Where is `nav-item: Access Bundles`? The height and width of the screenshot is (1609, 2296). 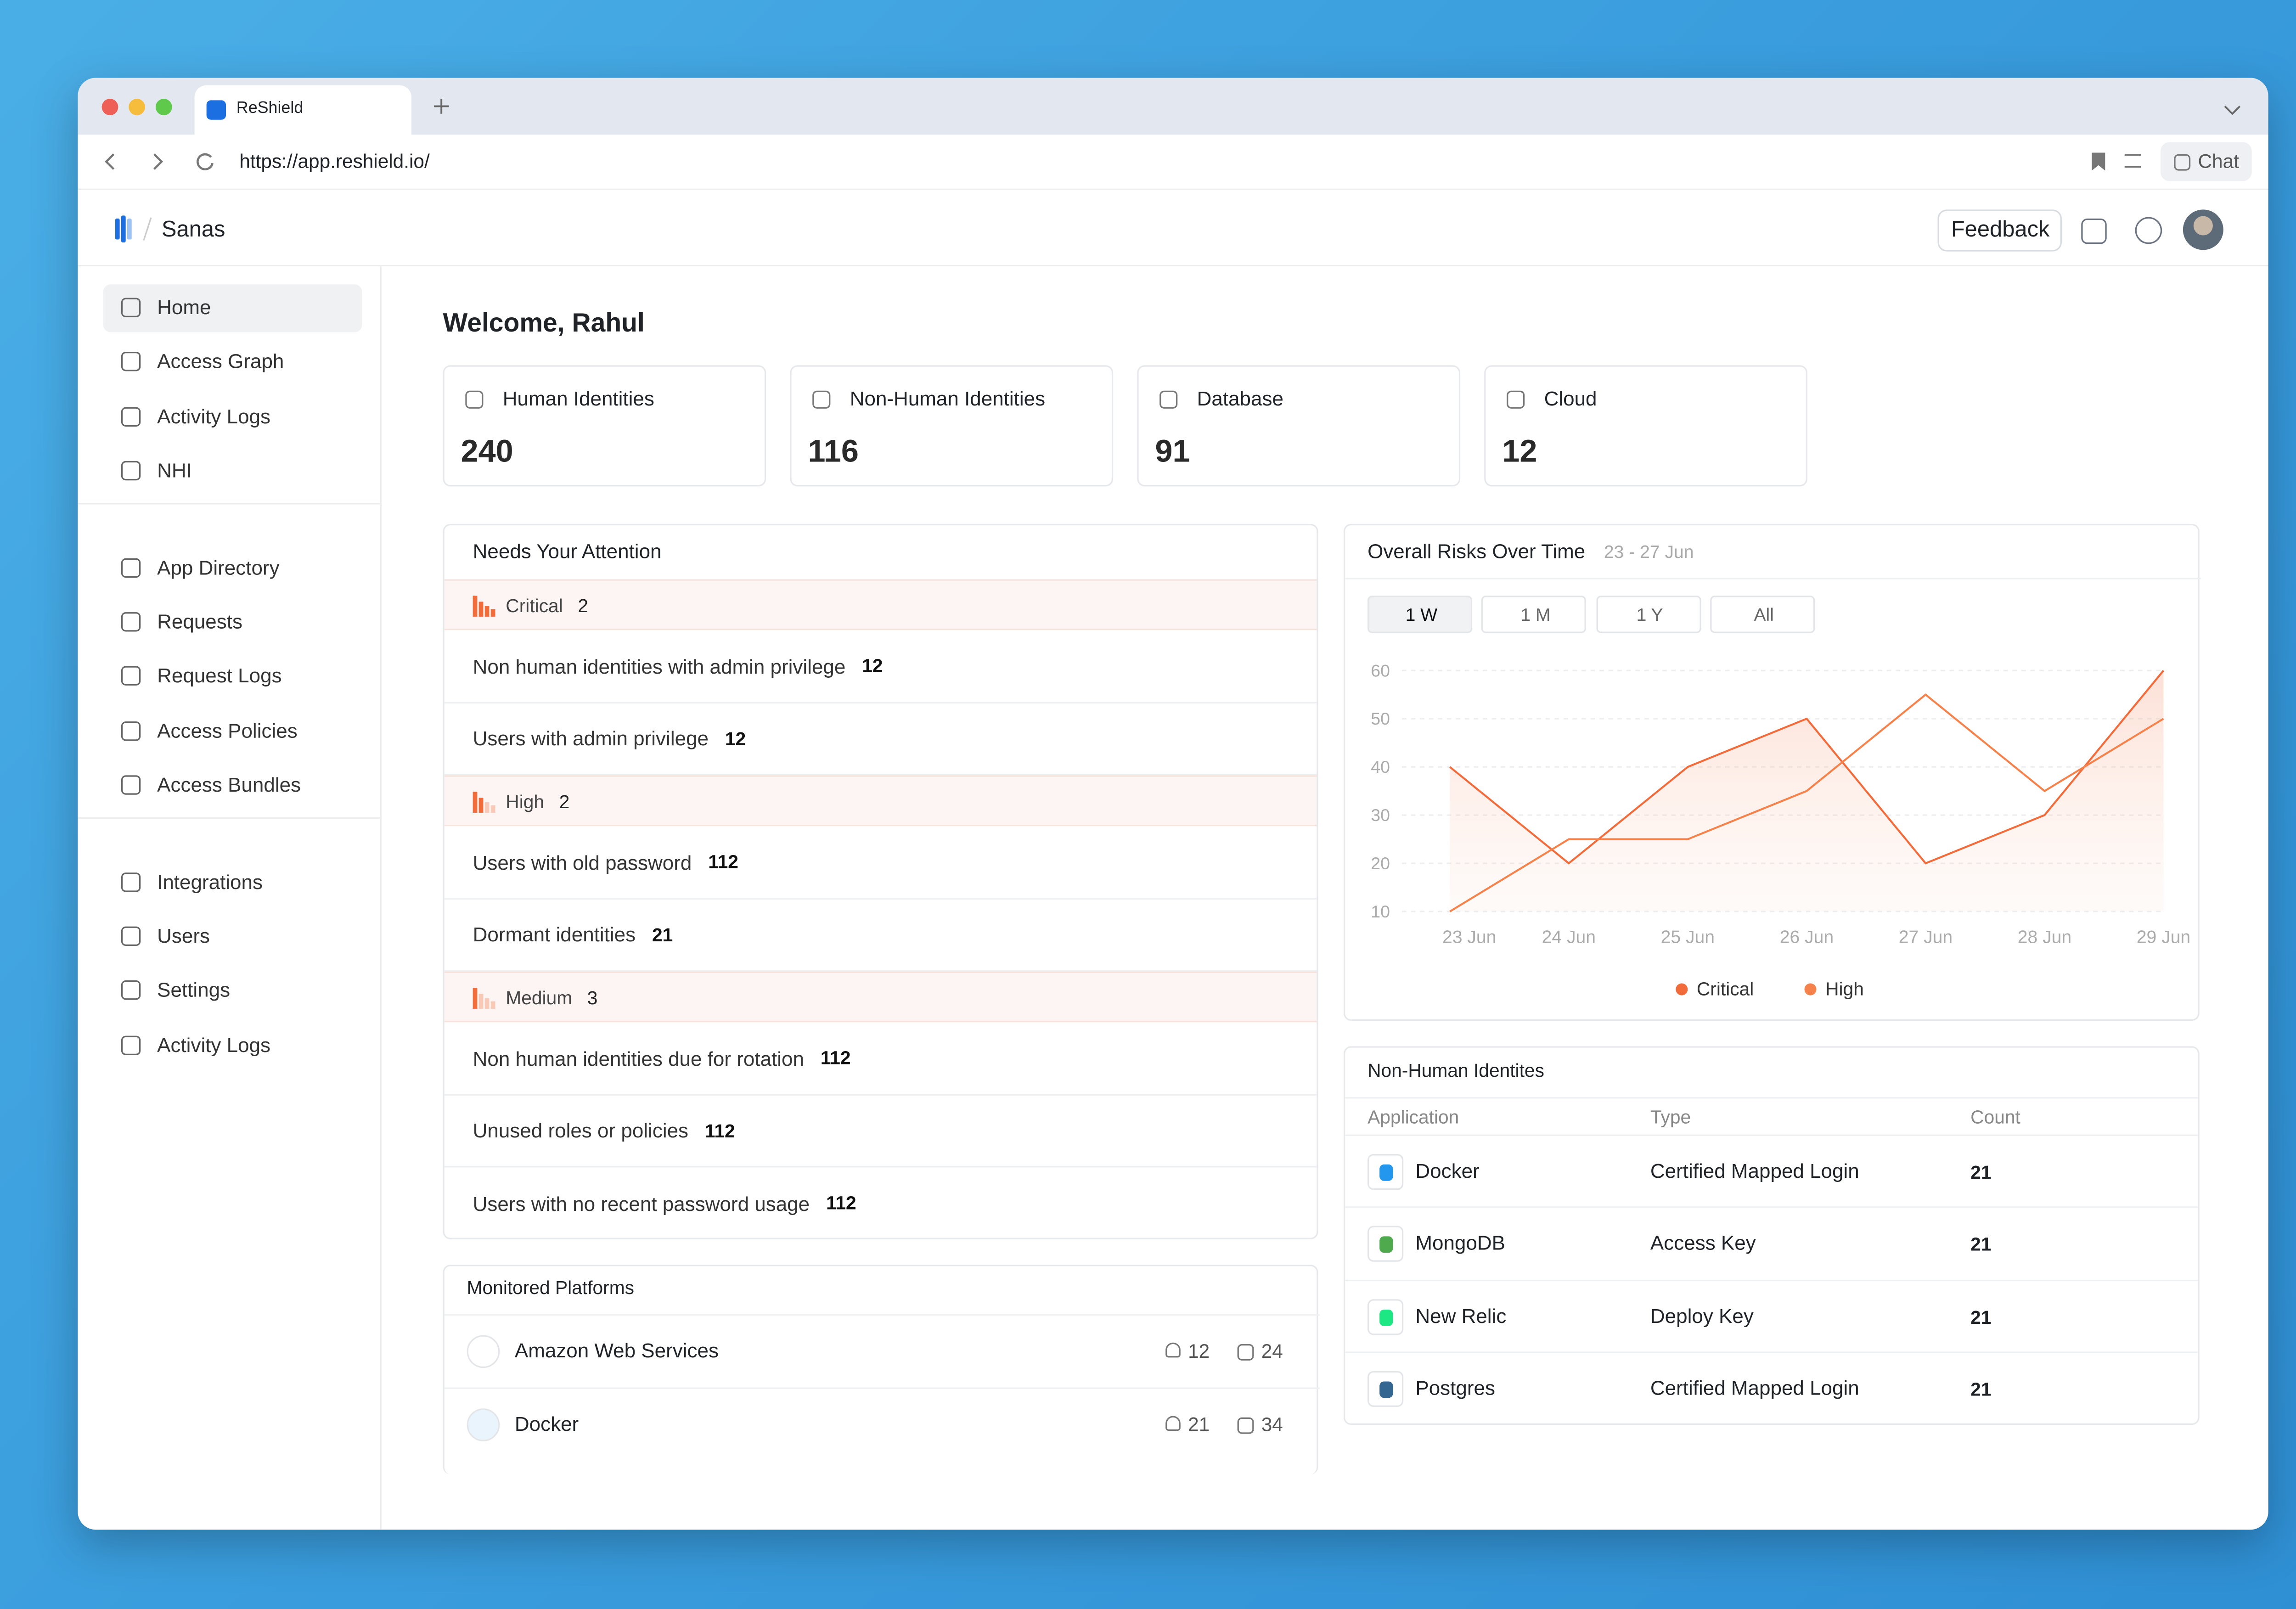 nav-item: Access Bundles is located at coordinates (233, 786).